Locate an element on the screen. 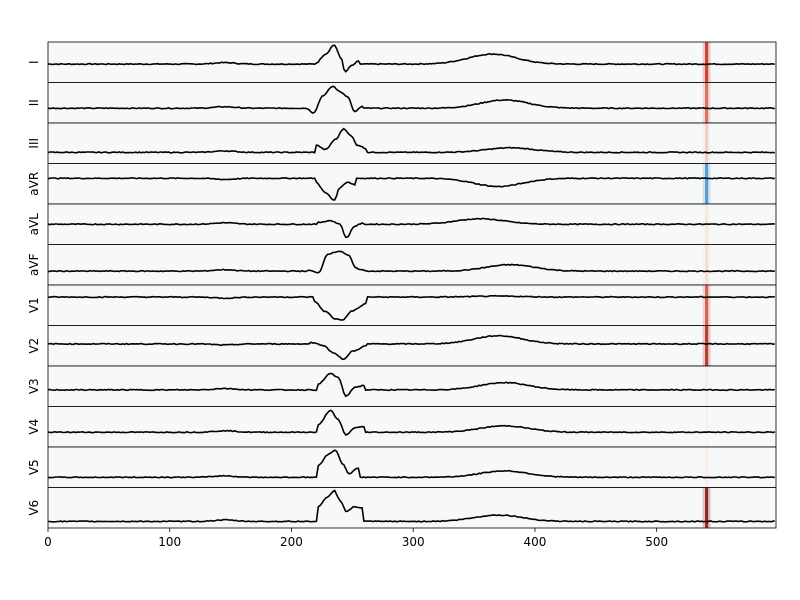  signal-line-avr is located at coordinates (411, 188).